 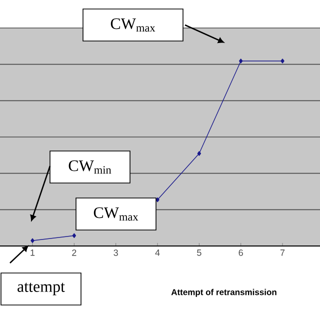 I want to click on annotation: CW$_{min}$, so click(x=90, y=167).